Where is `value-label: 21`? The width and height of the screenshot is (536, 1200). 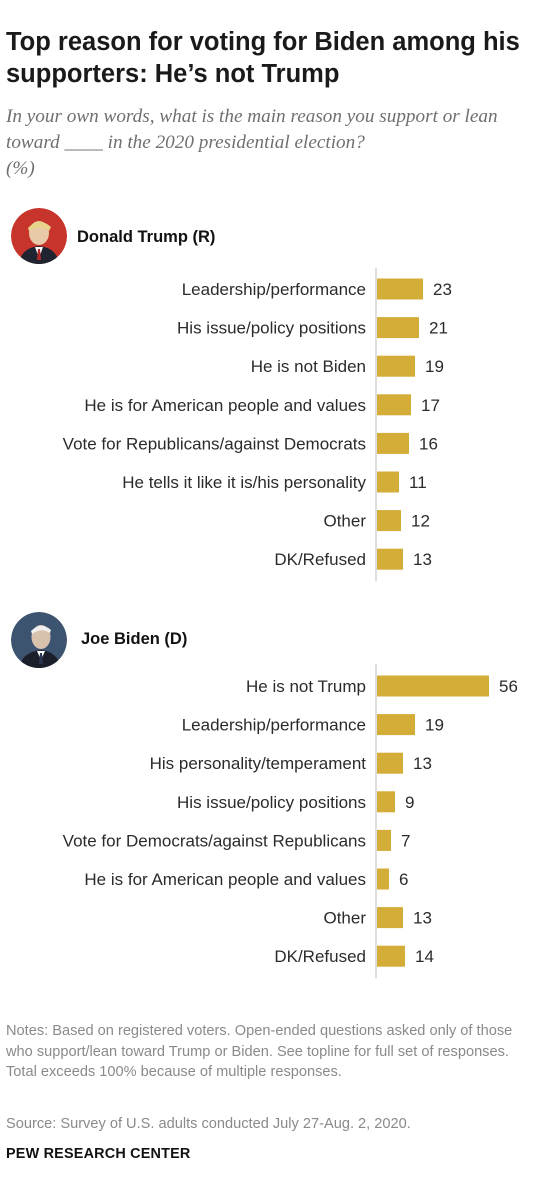
value-label: 21 is located at coordinates (438, 328).